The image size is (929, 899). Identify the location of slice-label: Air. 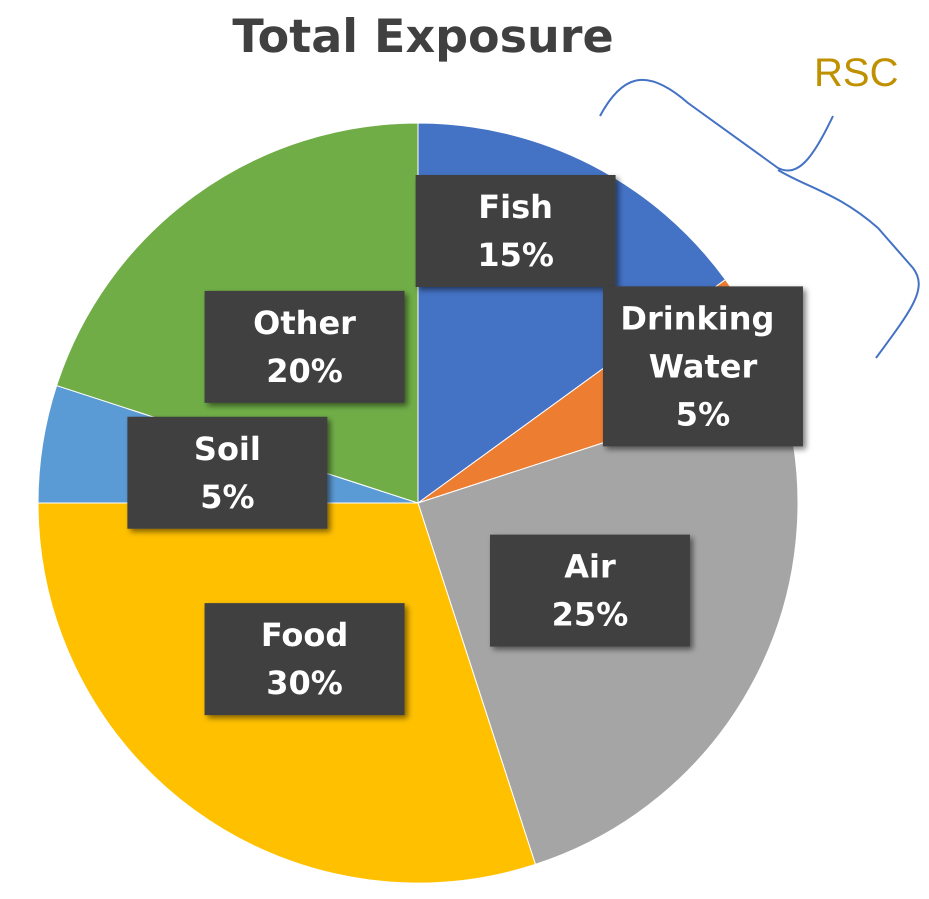
(590, 567).